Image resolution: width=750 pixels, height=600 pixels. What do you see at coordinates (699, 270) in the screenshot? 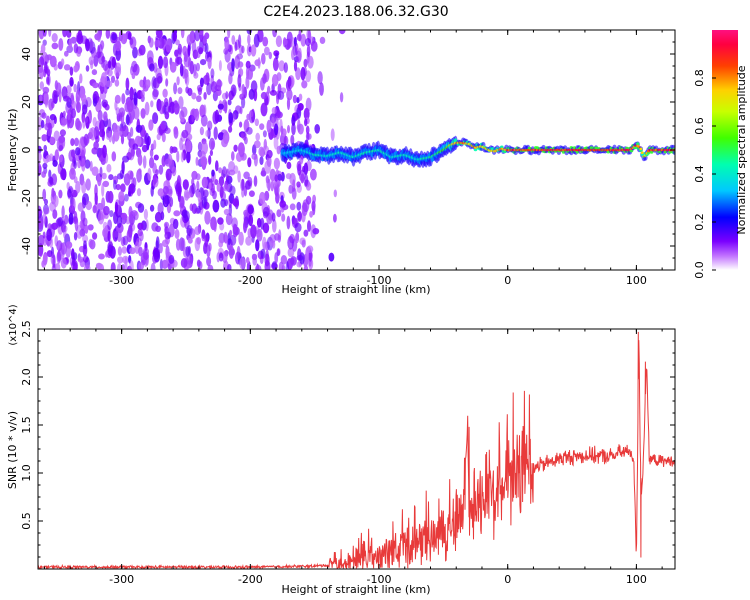
I see `colorbar-tick-label: 0.0` at bounding box center [699, 270].